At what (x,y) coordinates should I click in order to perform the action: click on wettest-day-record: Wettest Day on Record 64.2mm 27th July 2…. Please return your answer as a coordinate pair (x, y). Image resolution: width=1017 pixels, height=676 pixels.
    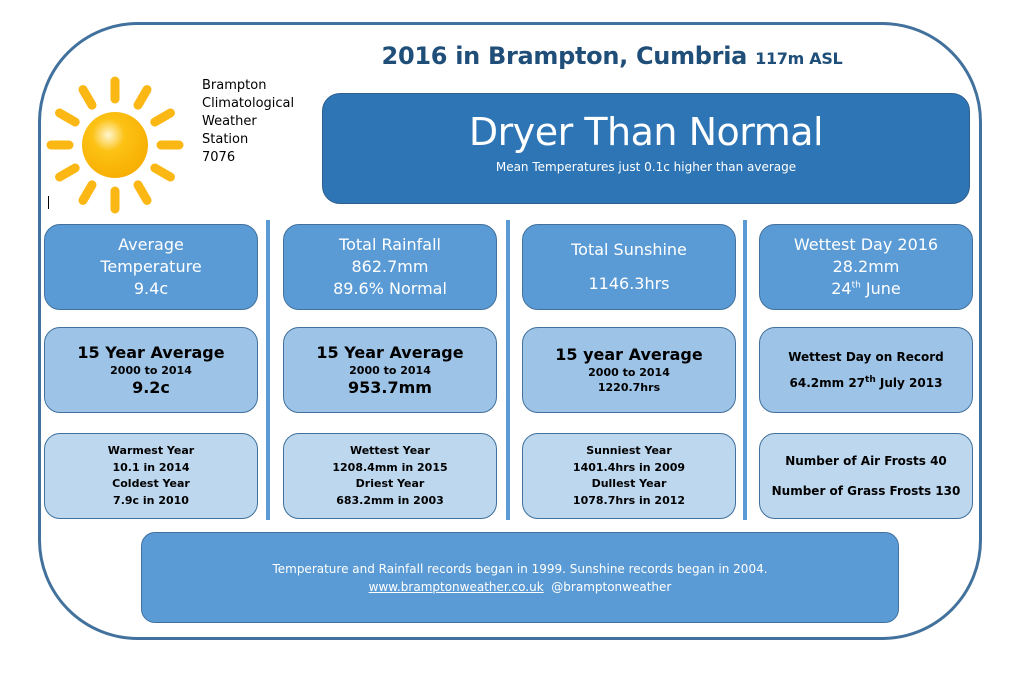
    Looking at the image, I should click on (866, 370).